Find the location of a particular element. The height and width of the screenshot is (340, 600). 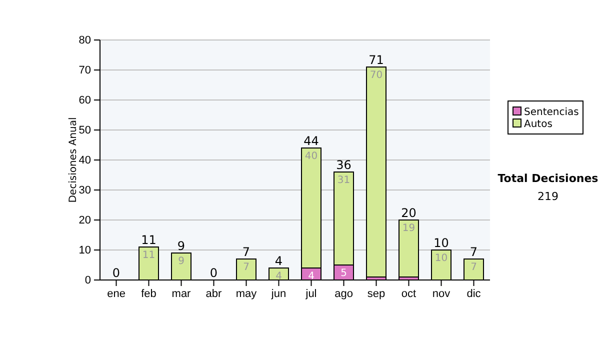

total-label: 4 is located at coordinates (278, 261).